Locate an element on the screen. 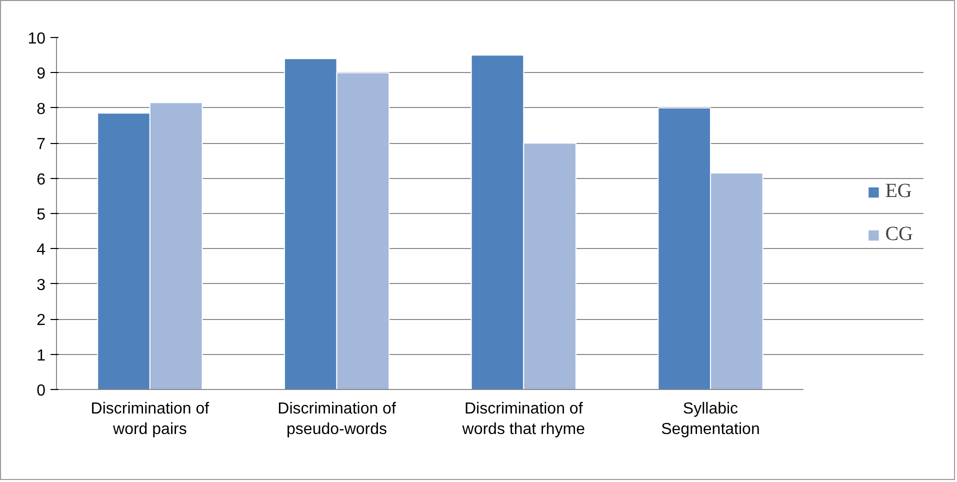  y-tick-label: 0 is located at coordinates (41, 391).